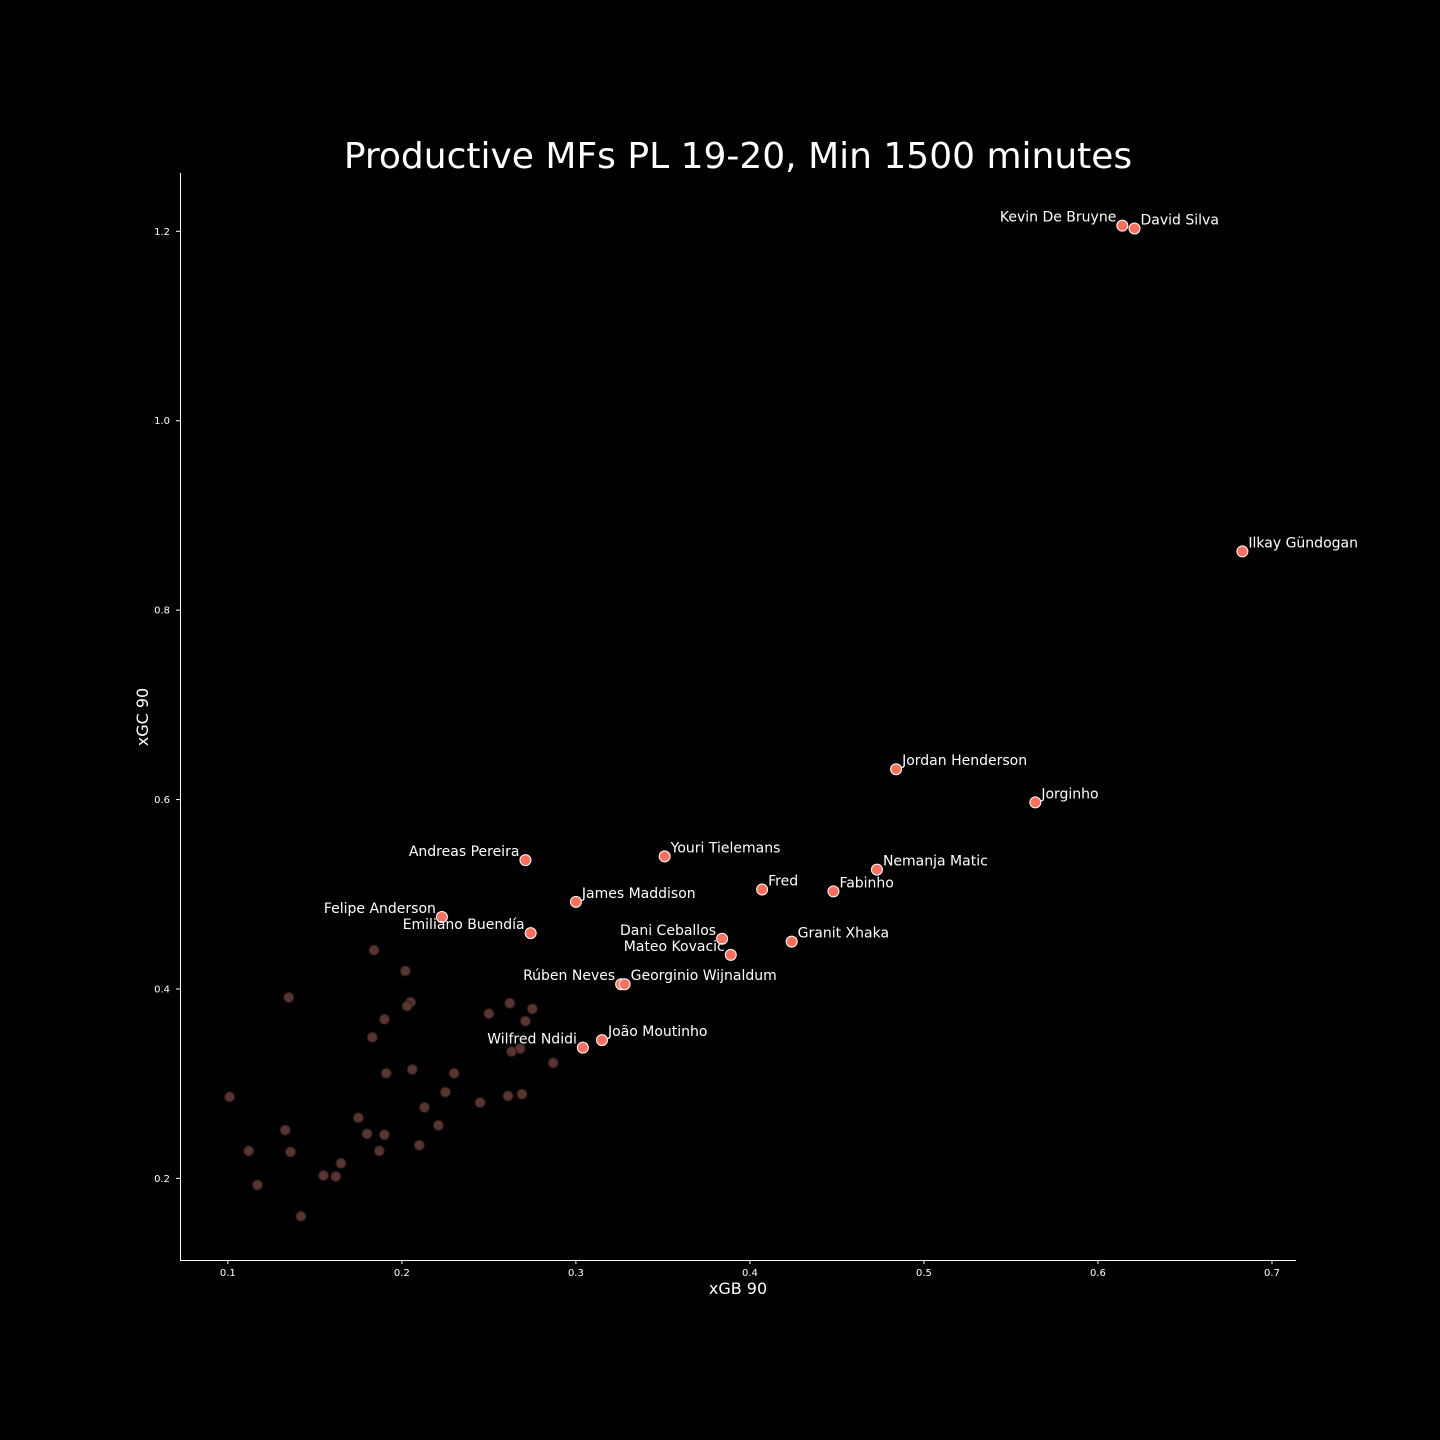 This screenshot has width=1440, height=1440. Describe the element at coordinates (167, 706) in the screenshot. I see `y-axis-ticks: 0.2 0.4 0.6 0.8 1.0 1.2` at that location.